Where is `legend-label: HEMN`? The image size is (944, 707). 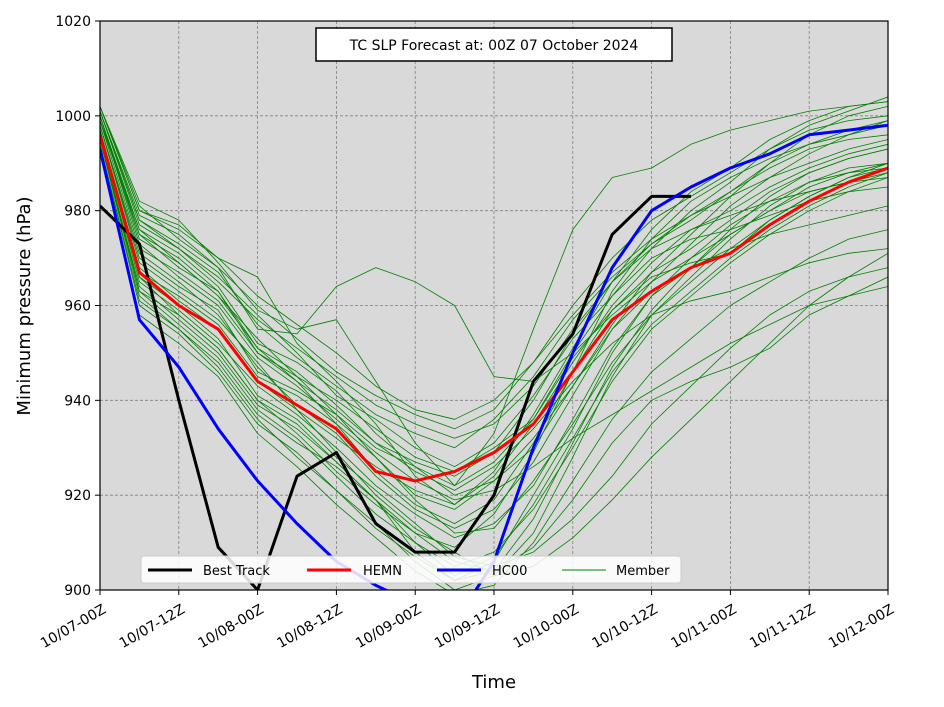 legend-label: HEMN is located at coordinates (382, 571).